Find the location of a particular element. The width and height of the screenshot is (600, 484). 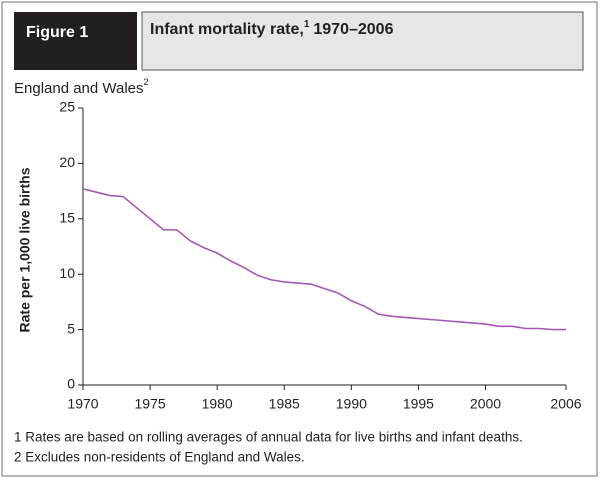

chart-title: Infant mortality rate,1 1970–2006 is located at coordinates (272, 29).